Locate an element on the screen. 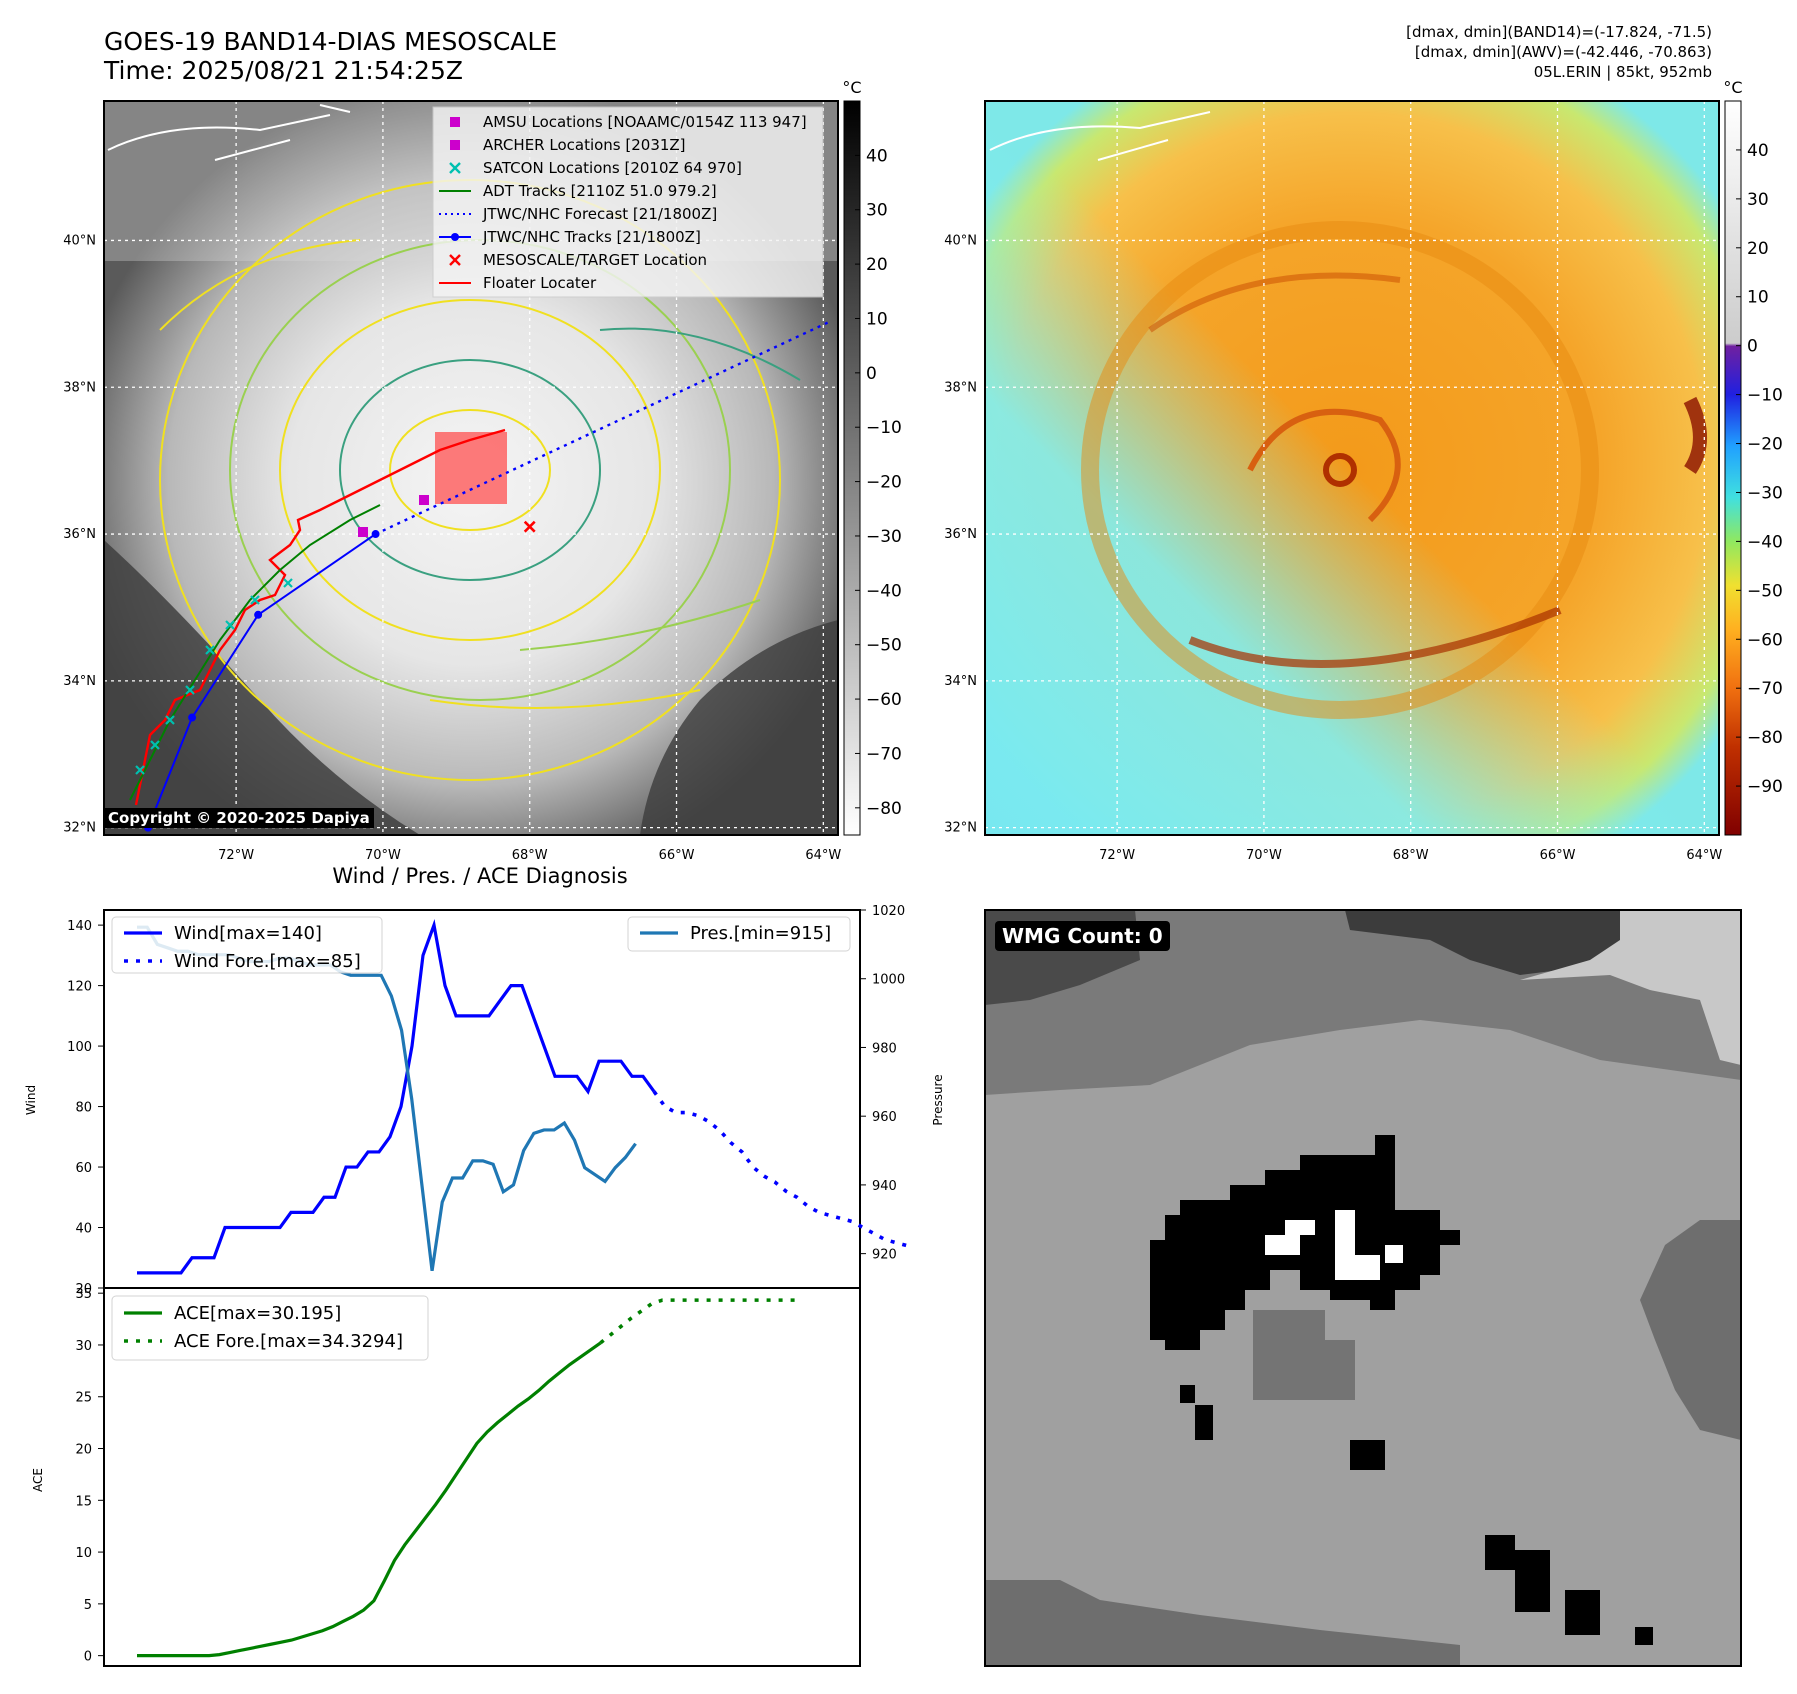  wind-ytick-label: 20 is located at coordinates (83, 1289).